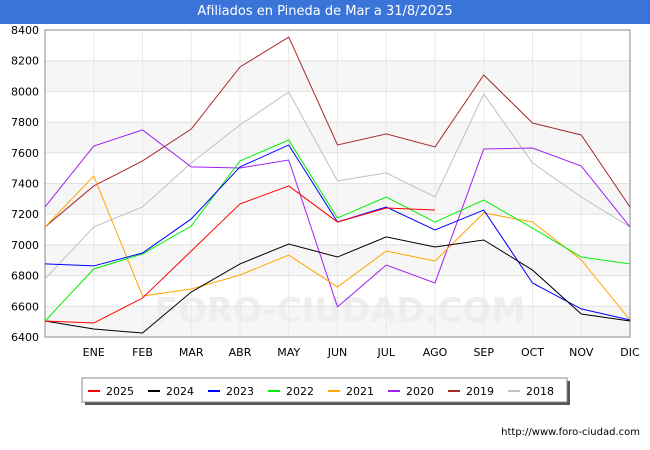 This screenshot has width=650, height=450. I want to click on legend-label-2023: 2023, so click(240, 391).